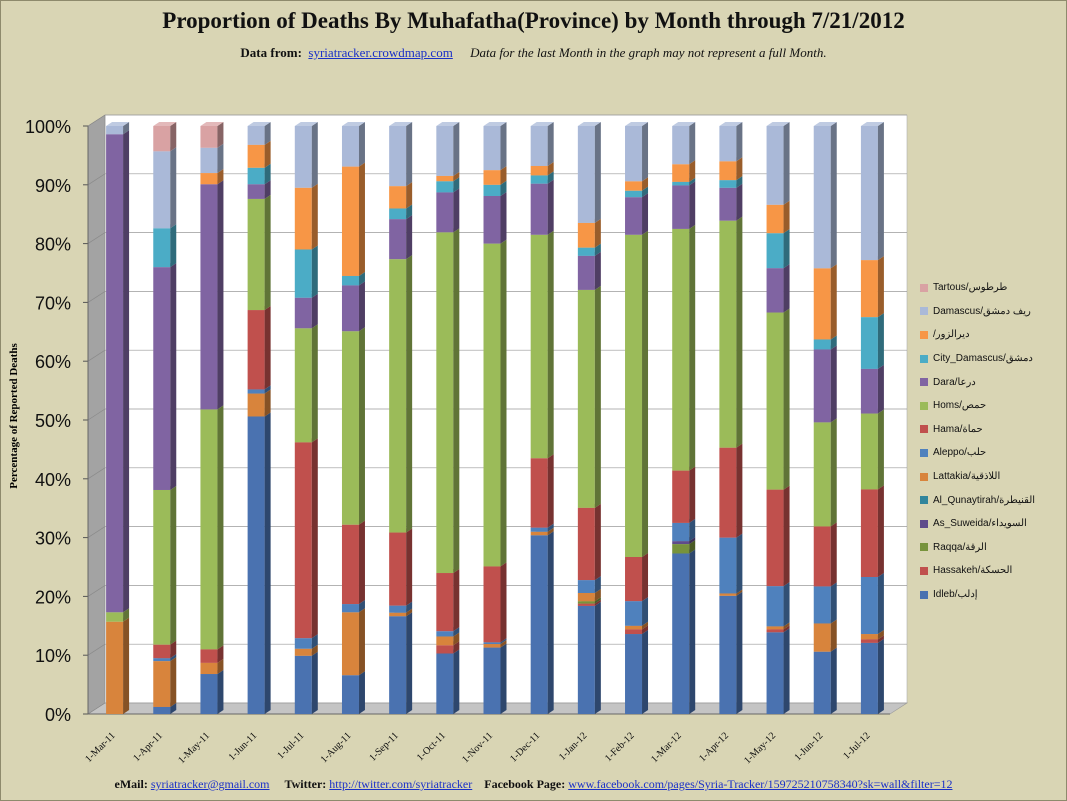  What do you see at coordinates (714, 747) in the screenshot?
I see `x-tick-label: 1-Apr-12` at bounding box center [714, 747].